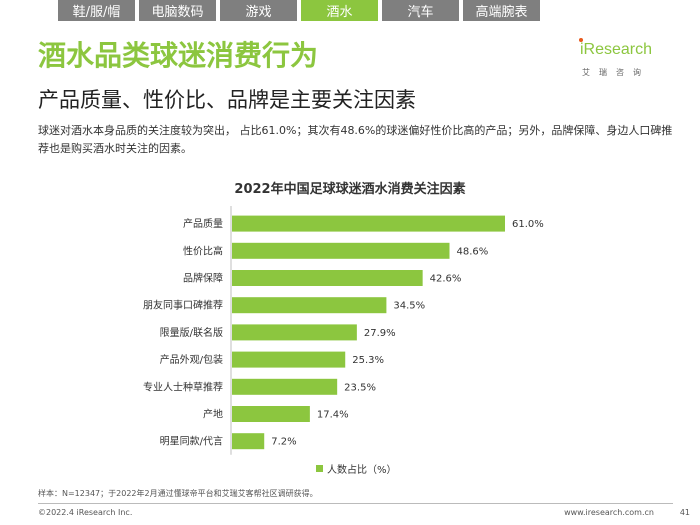 This screenshot has height=525, width=700. I want to click on source-note: 样本：N=12347；于2022年2月通过懂球帝平台和艾瑞艾客帮社区调研获得。, so click(178, 493).